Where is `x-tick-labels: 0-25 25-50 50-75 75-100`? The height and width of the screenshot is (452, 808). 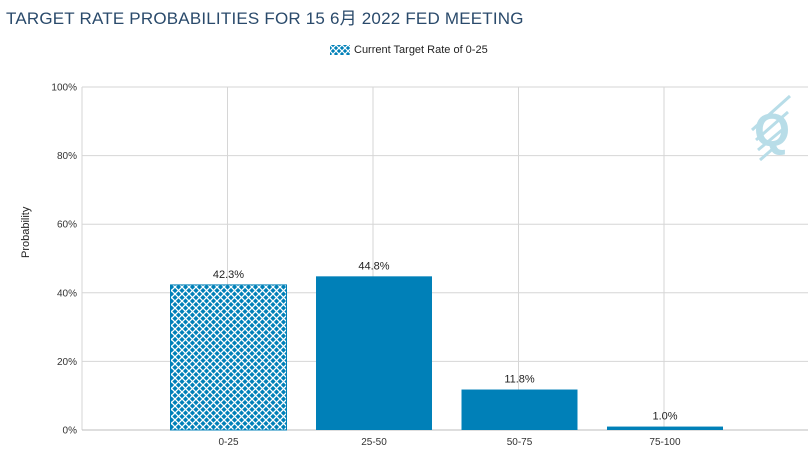 x-tick-labels: 0-25 25-50 50-75 75-100 is located at coordinates (449, 442).